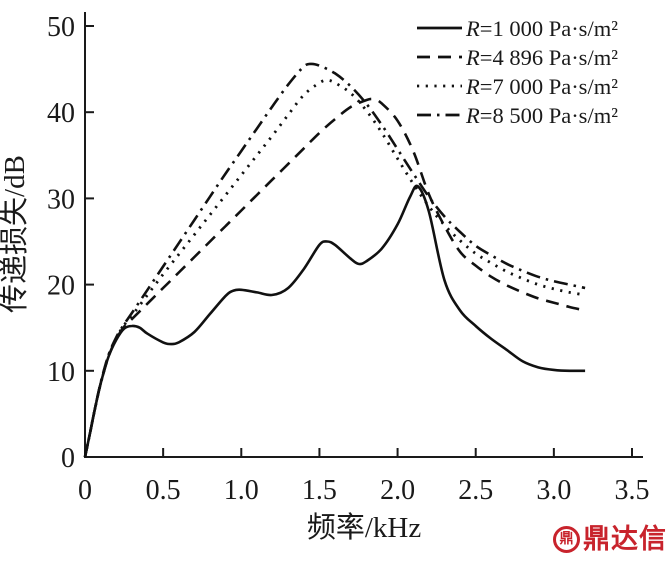  What do you see at coordinates (319, 490) in the screenshot?
I see `x-tick-label: 1.5` at bounding box center [319, 490].